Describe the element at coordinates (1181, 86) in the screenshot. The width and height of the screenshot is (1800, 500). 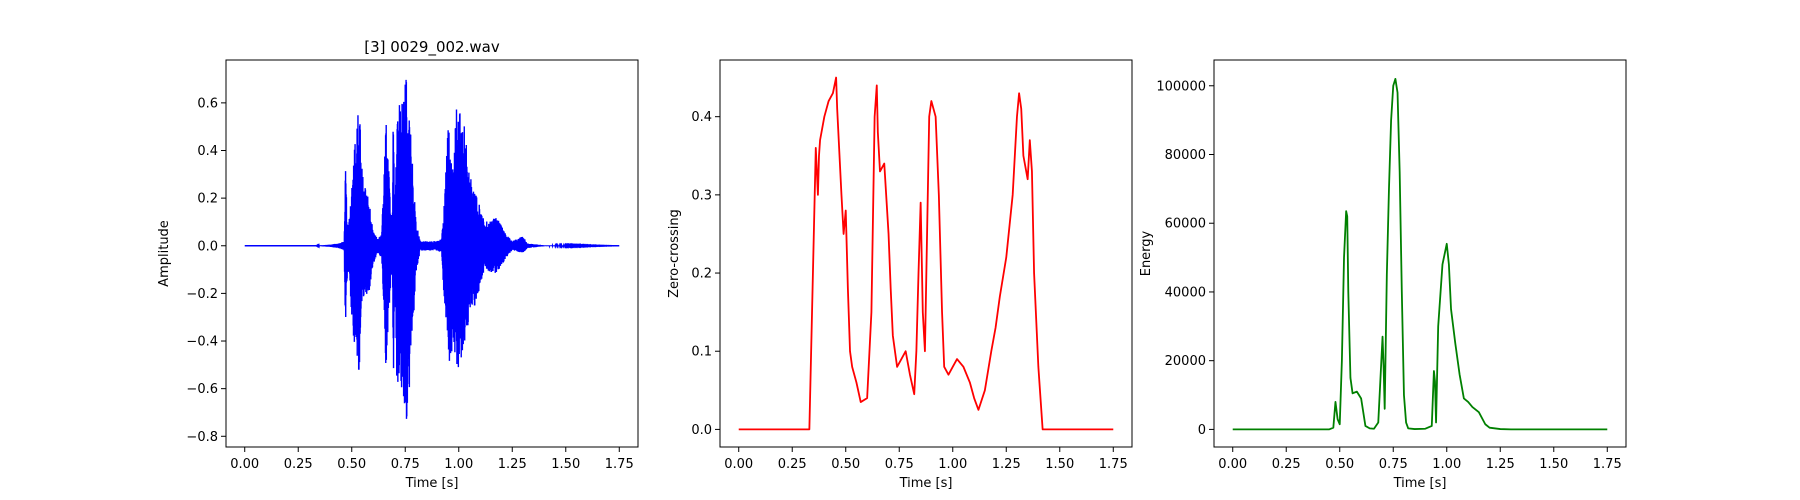
I see `y-tick-label: 100000` at that location.